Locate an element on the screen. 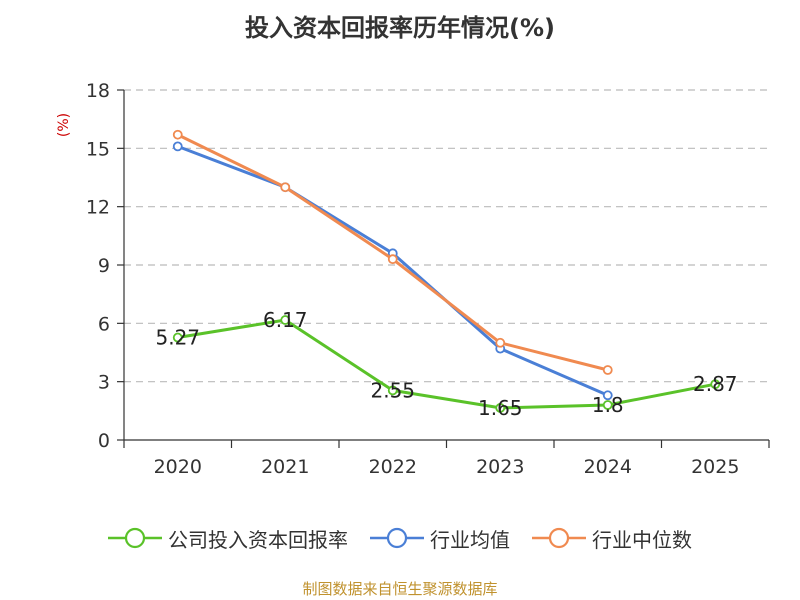  chart-legend: 公司投入资本回报率 行业均值 行业中位数 is located at coordinates (400, 538).